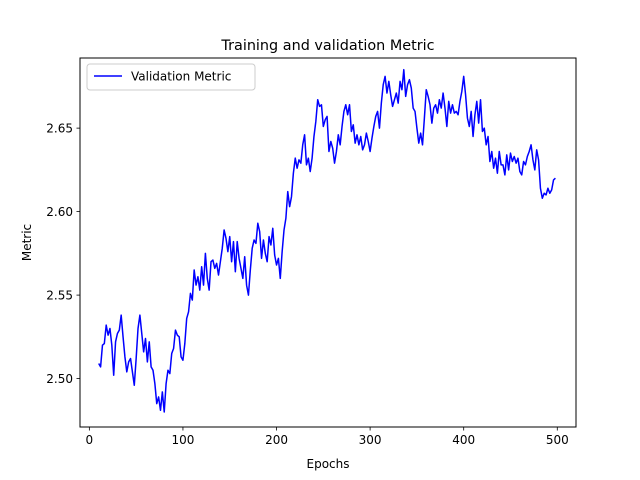  I want to click on x-tick-label: 200, so click(276, 440).